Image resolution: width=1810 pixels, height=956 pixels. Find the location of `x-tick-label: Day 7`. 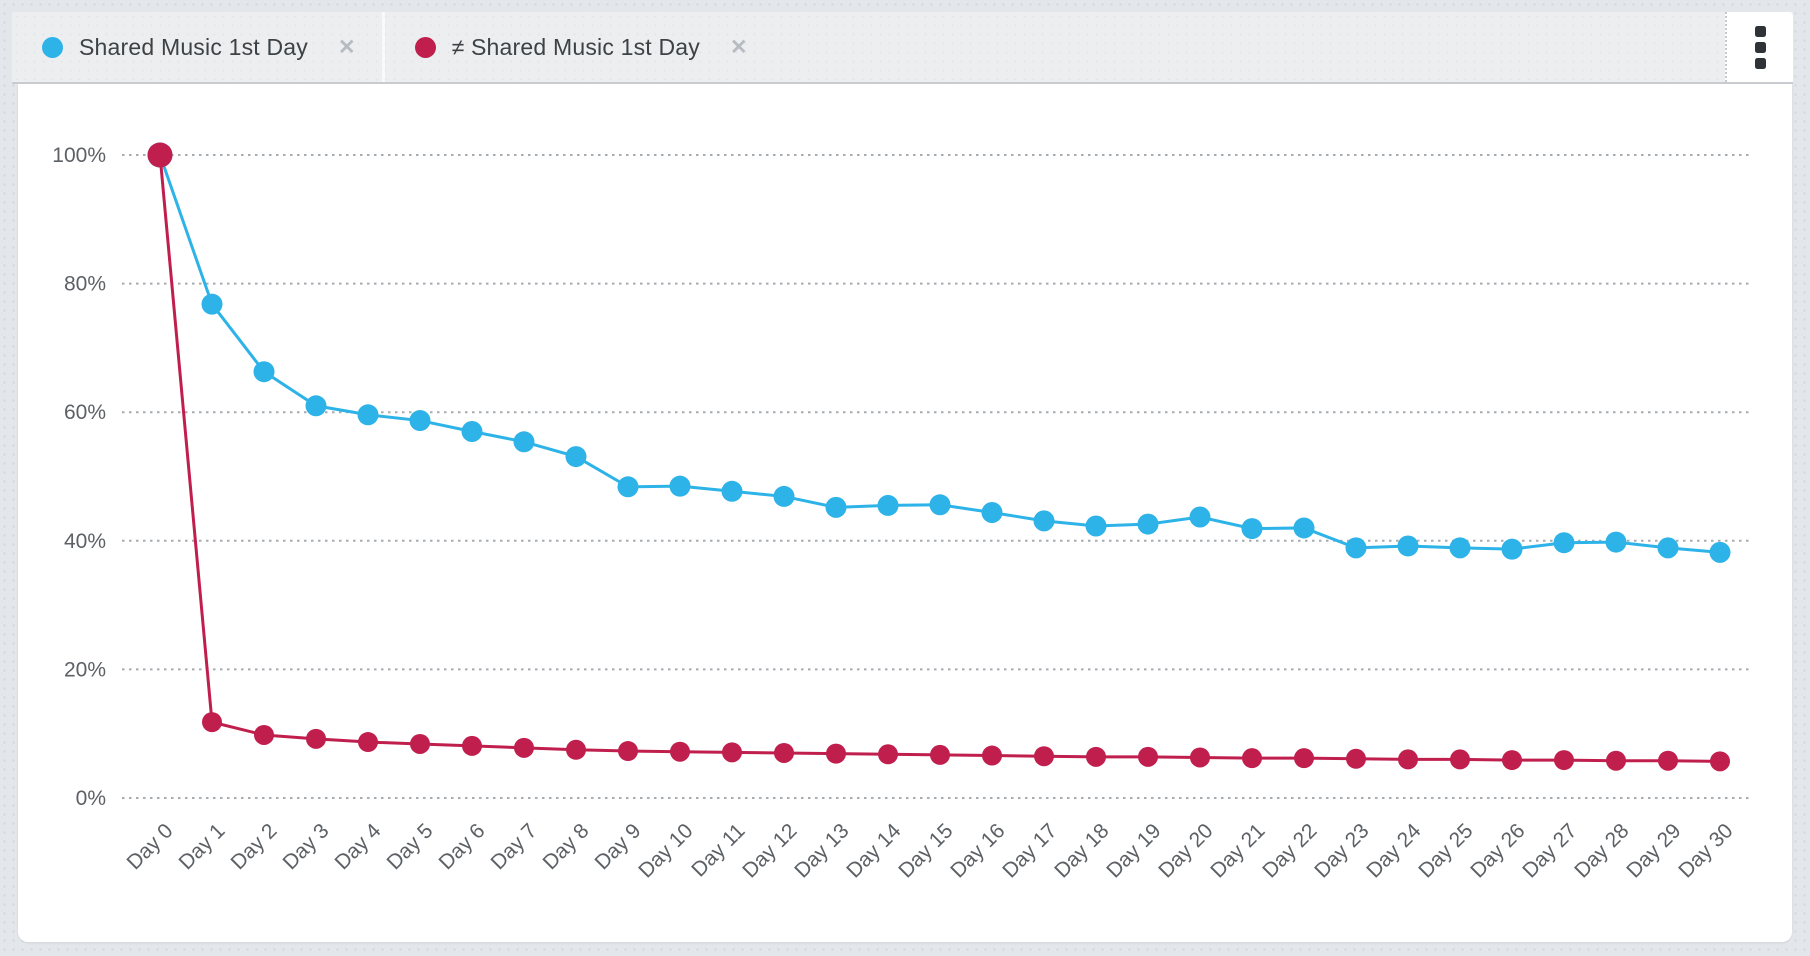

x-tick-label: Day 7 is located at coordinates (513, 846).